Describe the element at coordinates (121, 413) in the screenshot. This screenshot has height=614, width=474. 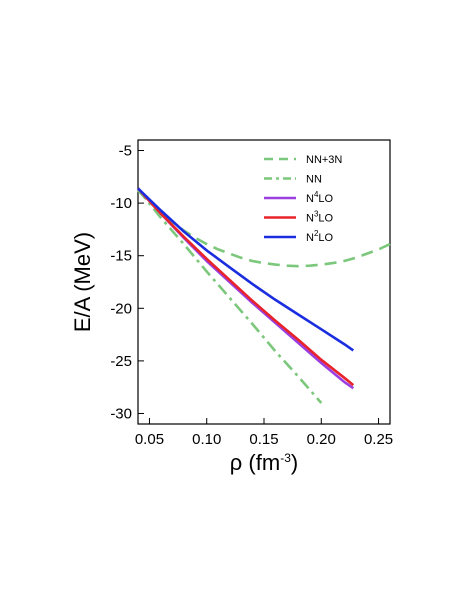
I see `y-tick-label: -30` at that location.